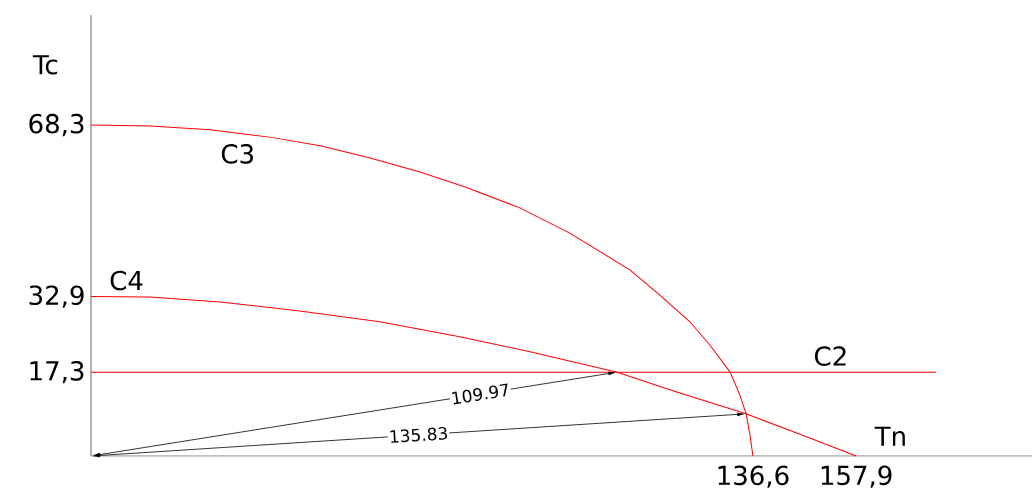 The width and height of the screenshot is (1032, 500). Describe the element at coordinates (480, 394) in the screenshot. I see `annotation: 109.97` at that location.